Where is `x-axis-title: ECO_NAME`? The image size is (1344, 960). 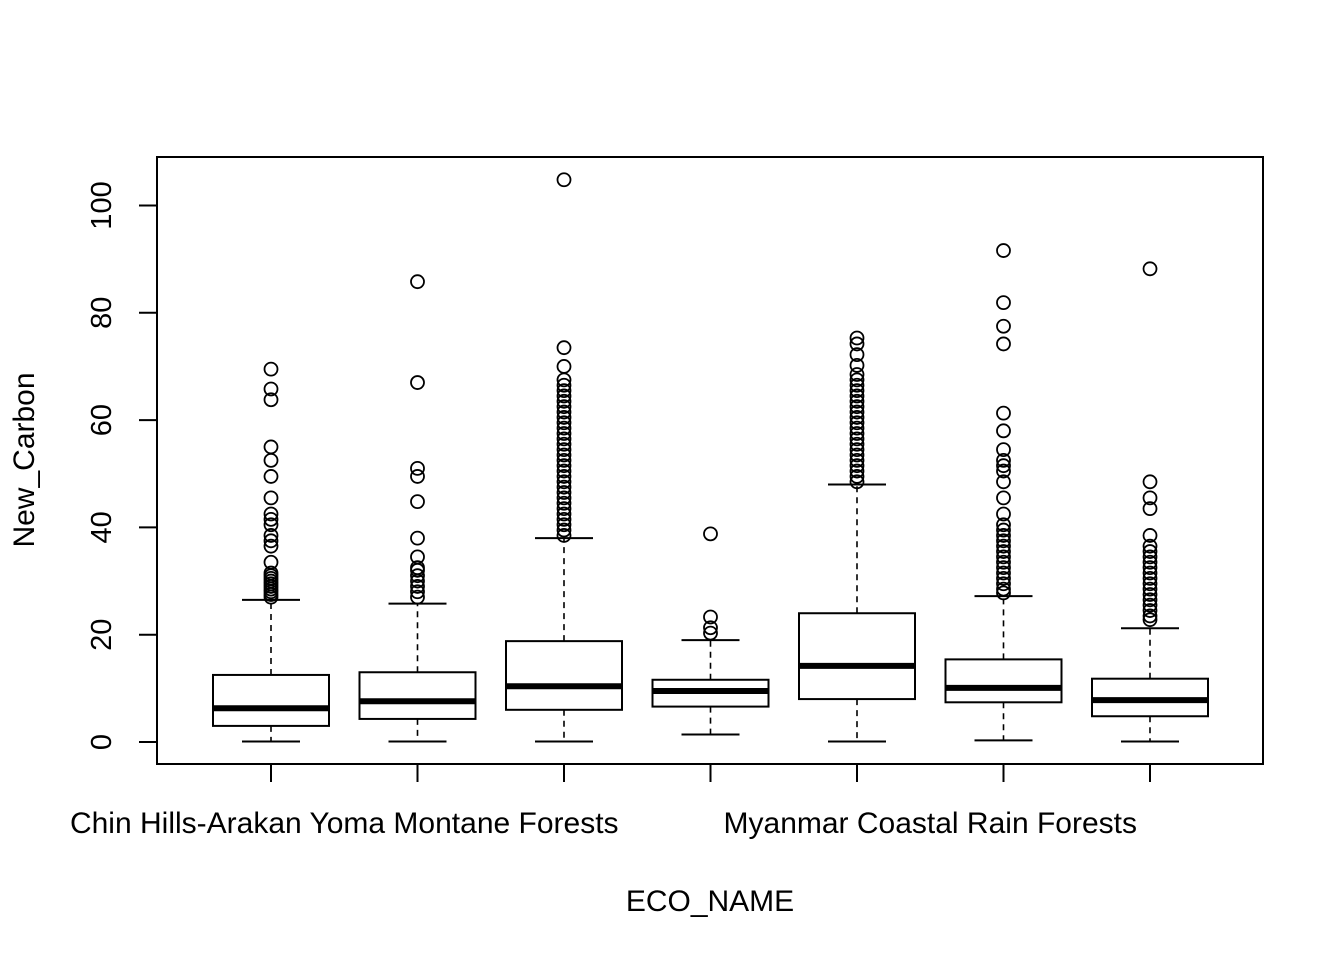
x-axis-title: ECO_NAME is located at coordinates (710, 901).